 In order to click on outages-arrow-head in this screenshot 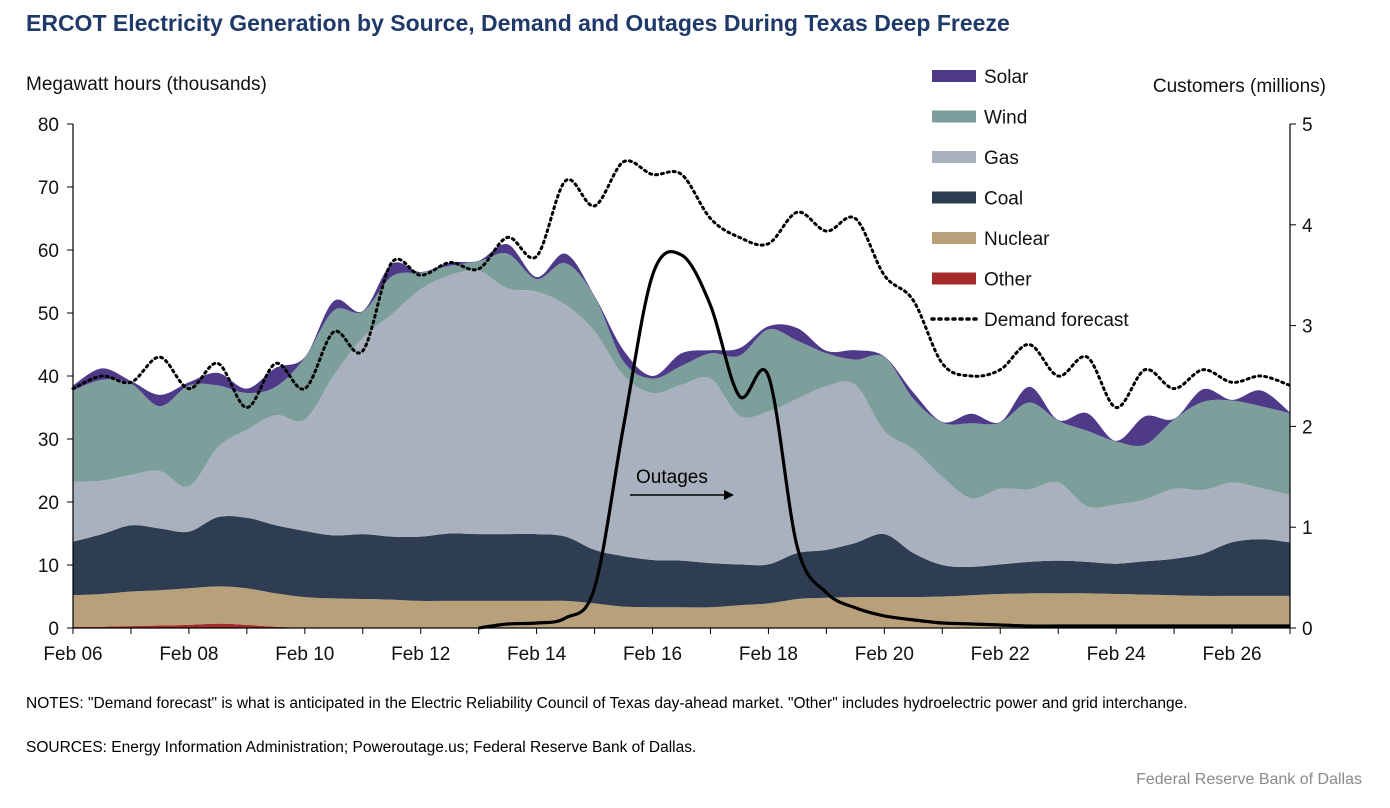, I will do `click(729, 495)`.